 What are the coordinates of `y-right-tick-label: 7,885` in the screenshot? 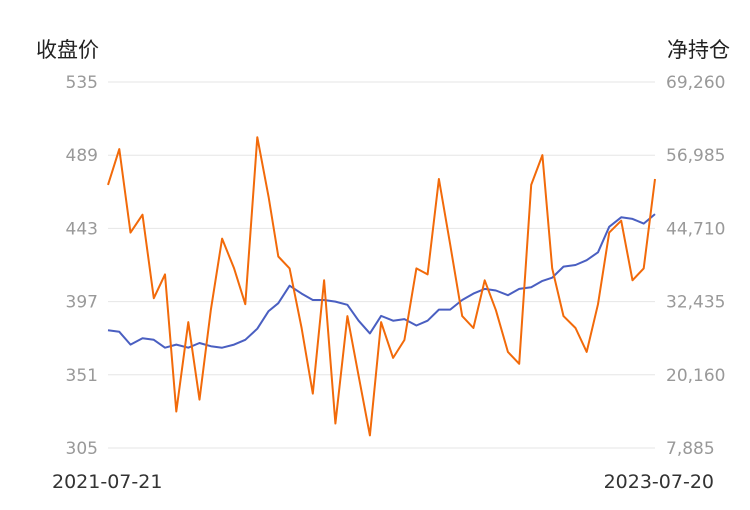 It's located at (690, 449).